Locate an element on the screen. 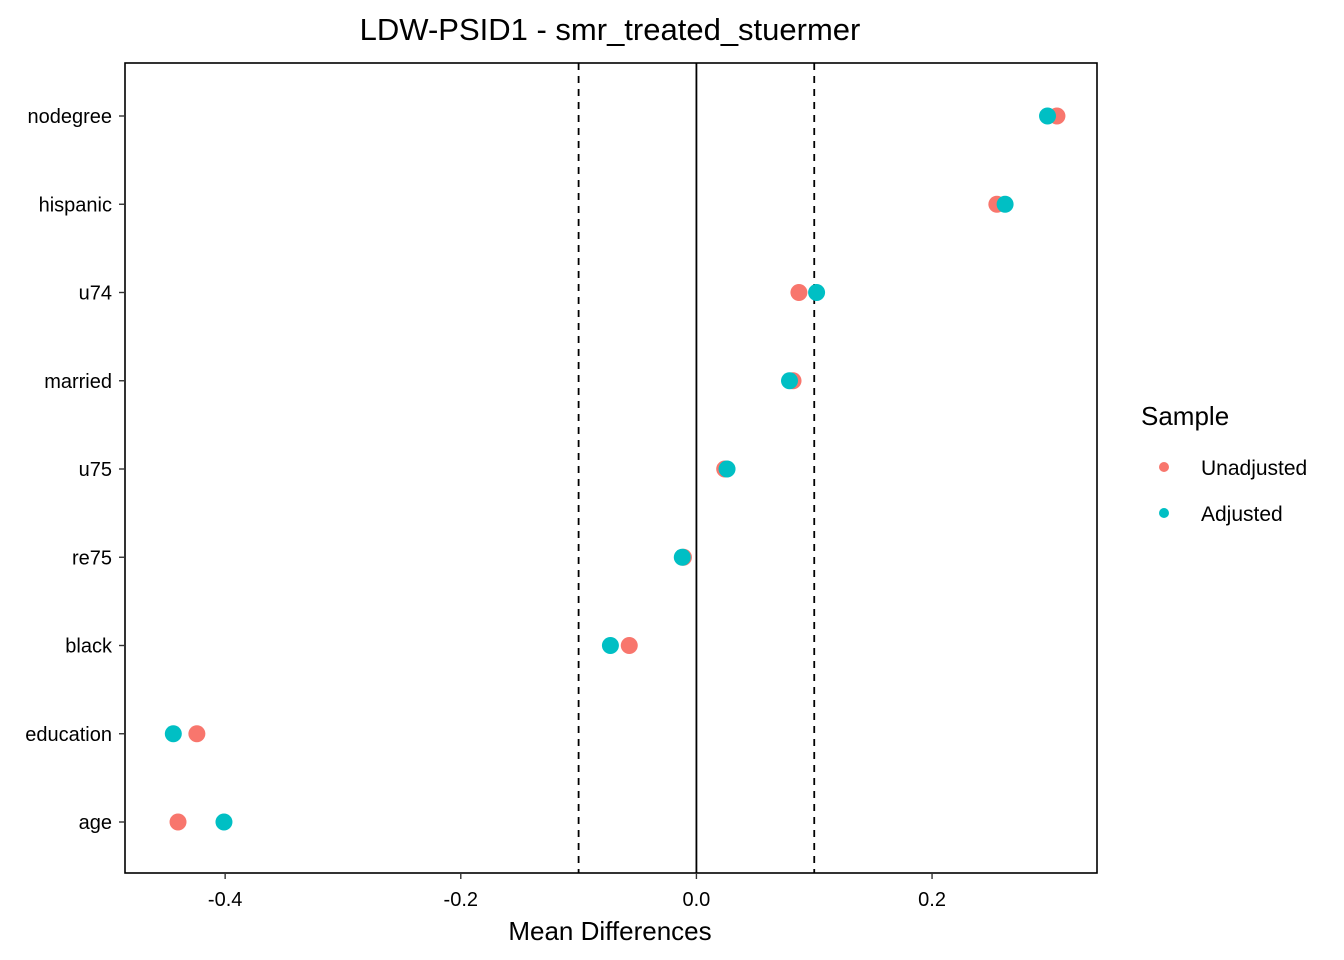 The image size is (1344, 960). point-adjusted-nodegree is located at coordinates (1048, 116).